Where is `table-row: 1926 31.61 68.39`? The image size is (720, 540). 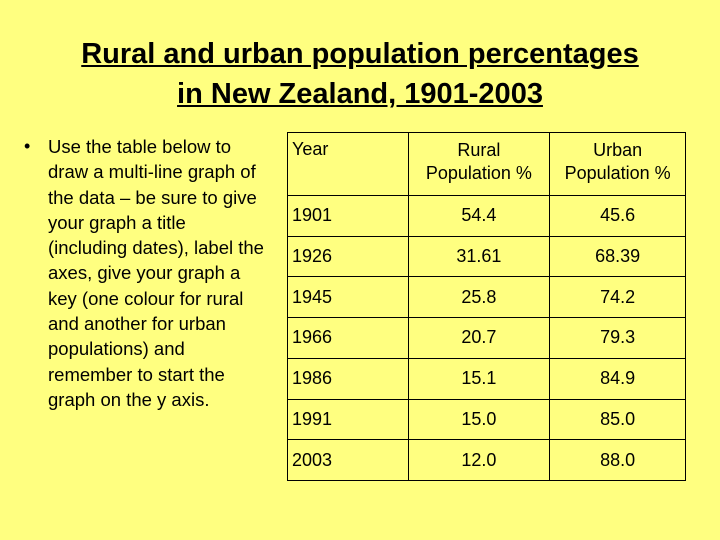 table-row: 1926 31.61 68.39 is located at coordinates (486, 256).